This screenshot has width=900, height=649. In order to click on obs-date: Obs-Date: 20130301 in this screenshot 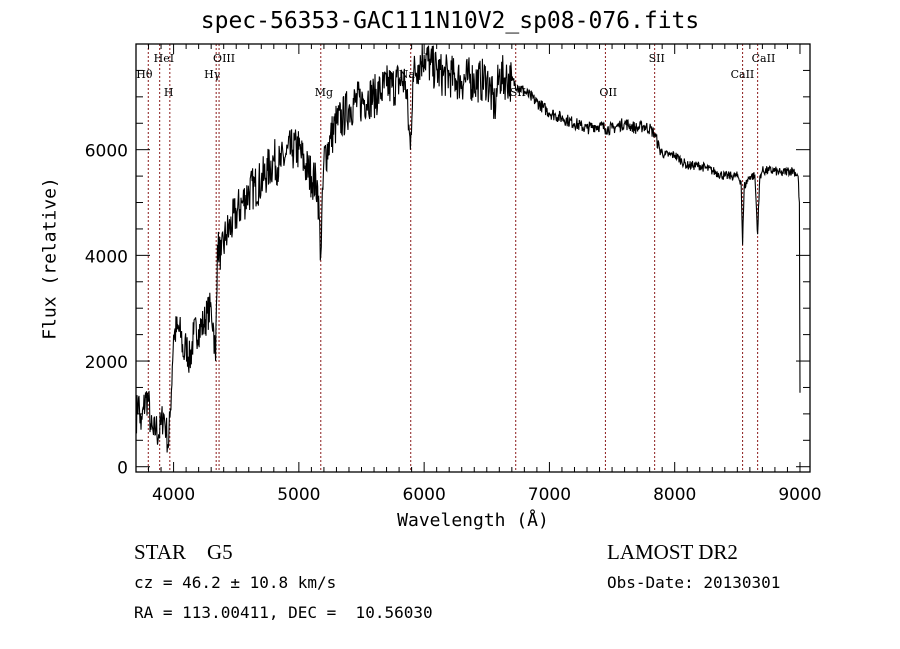, I will do `click(694, 582)`.